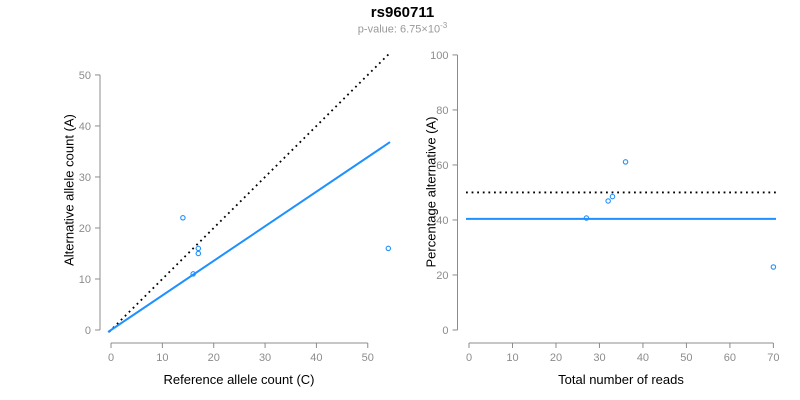 The width and height of the screenshot is (800, 400). Describe the element at coordinates (621, 379) in the screenshot. I see `x-axis-title-right: Total number of reads` at that location.